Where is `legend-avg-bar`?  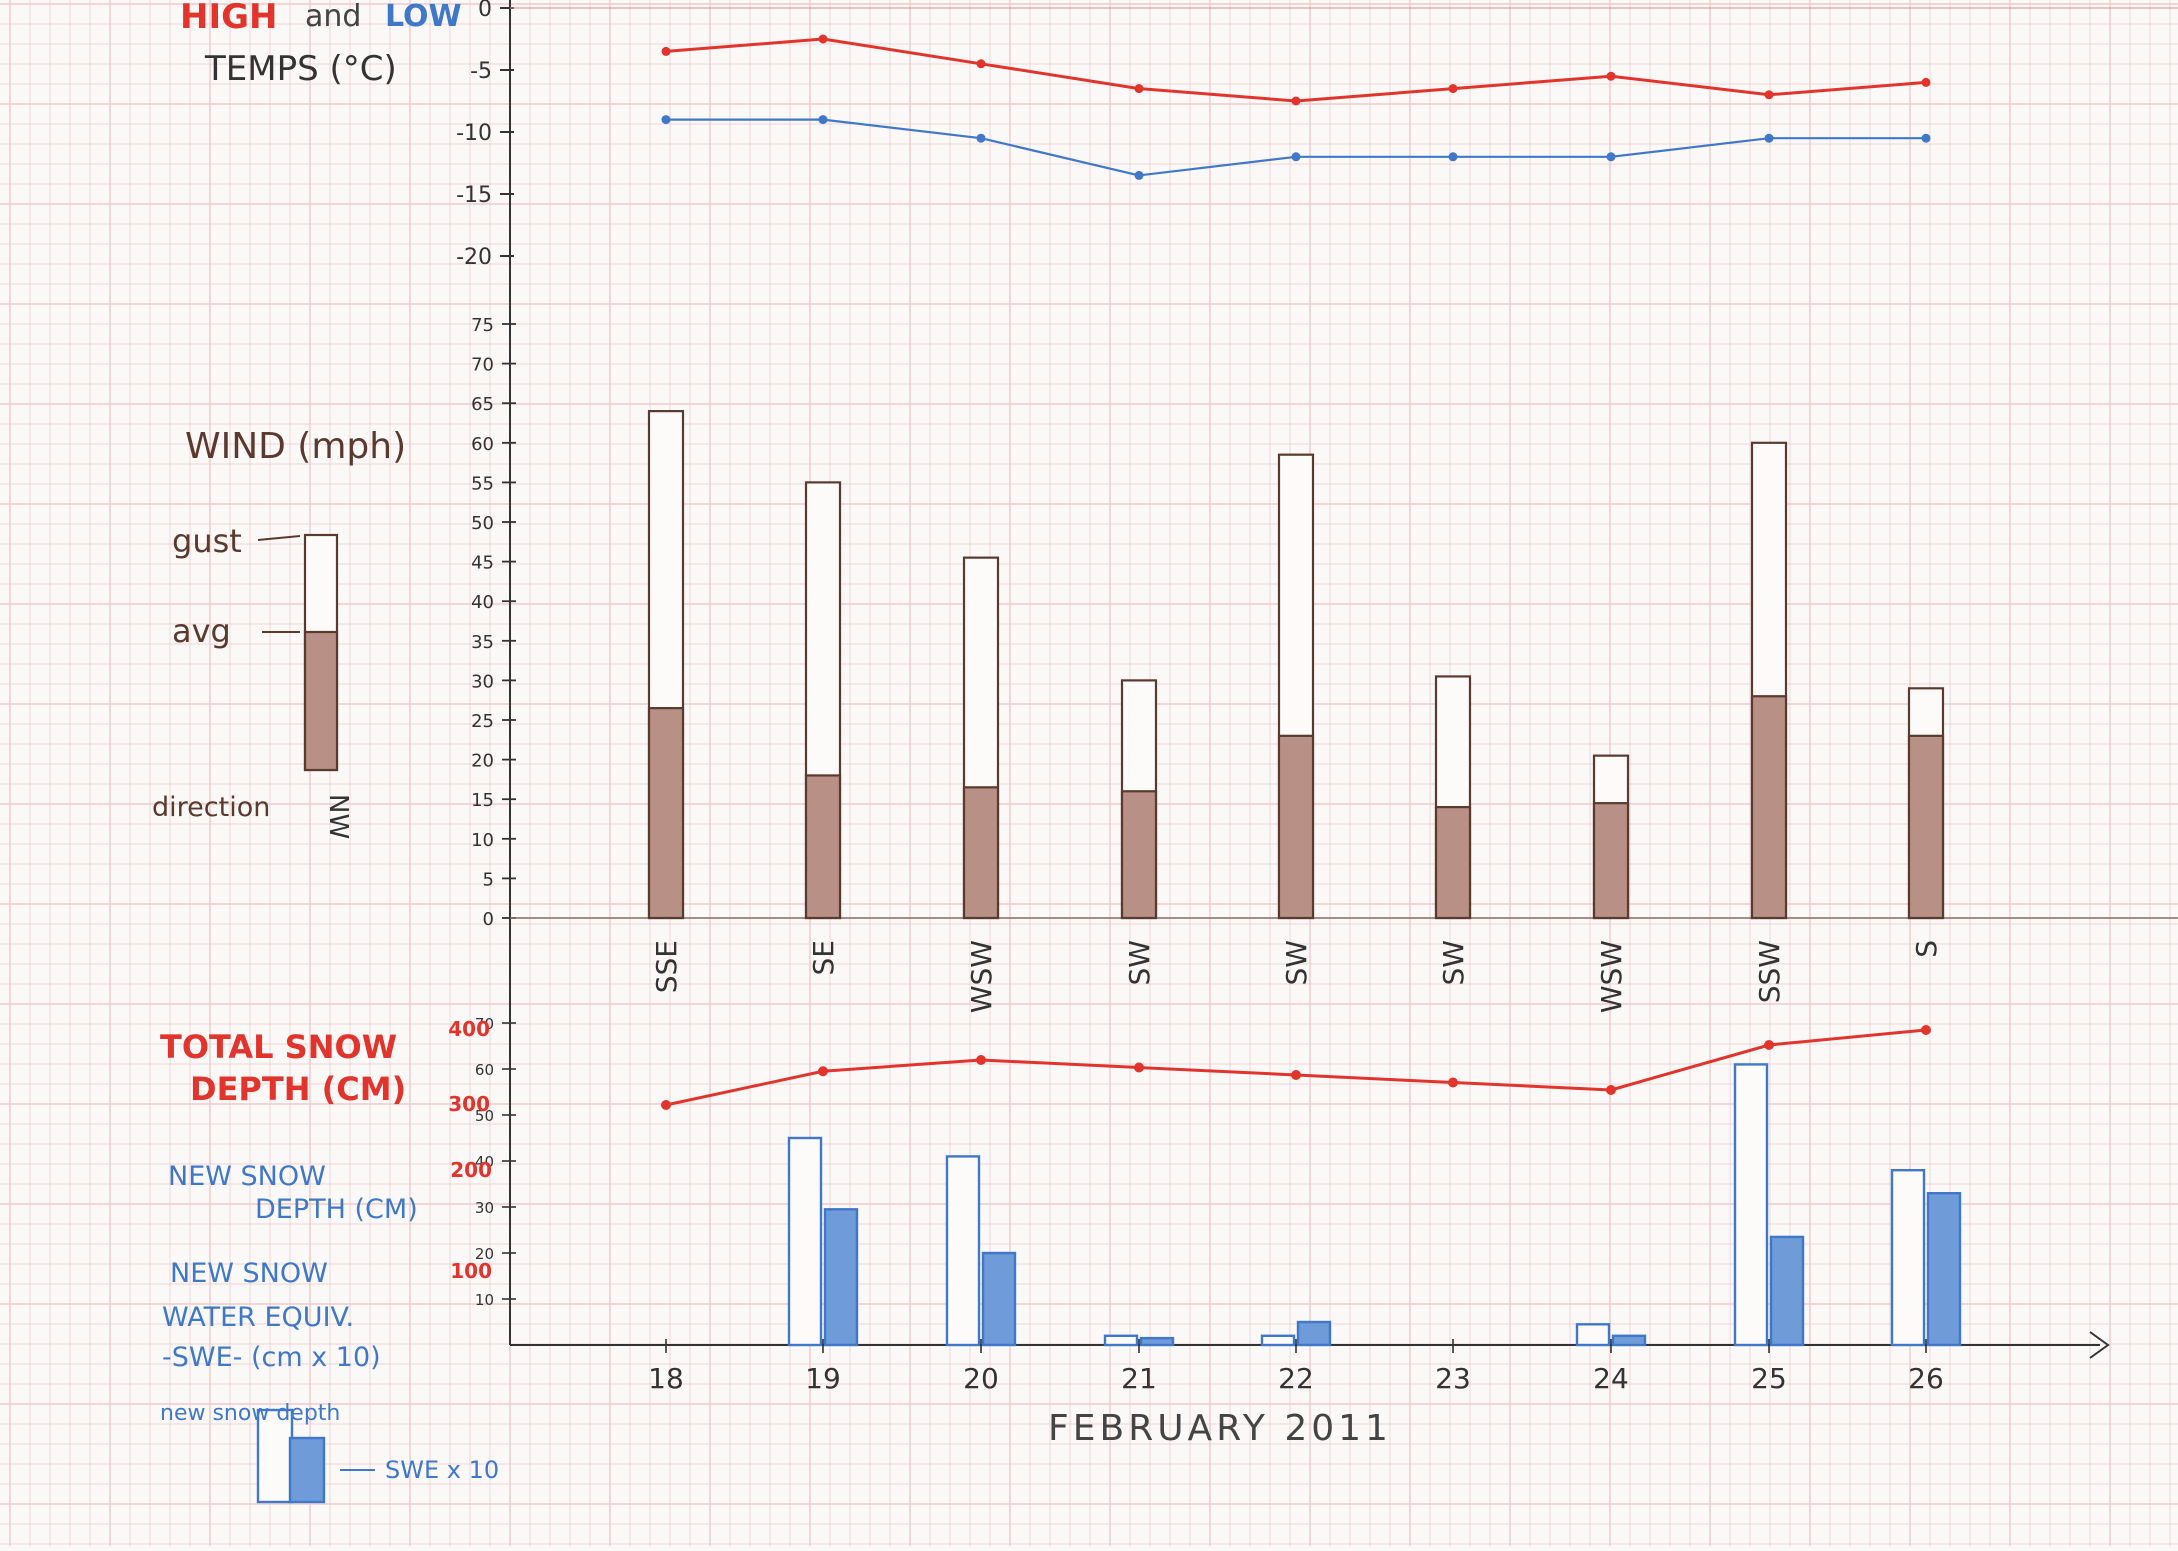 legend-avg-bar is located at coordinates (321, 701).